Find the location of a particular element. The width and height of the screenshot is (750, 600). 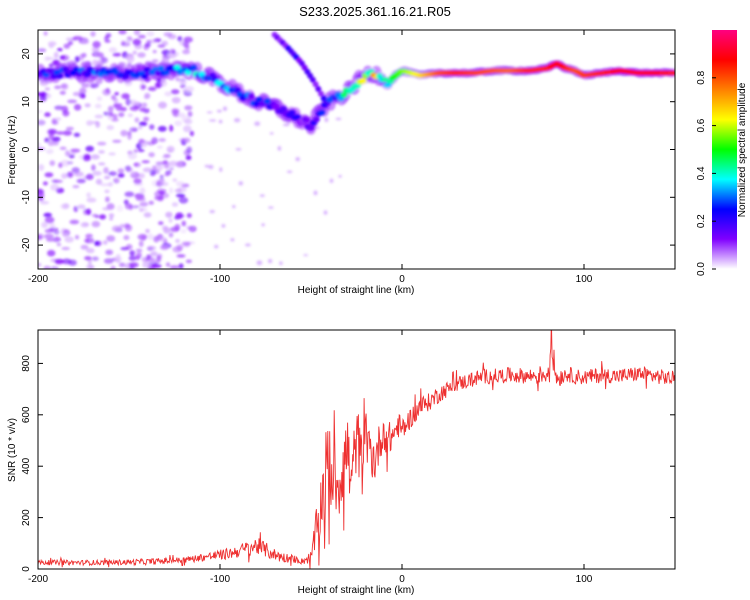

x-tick-label: 100 is located at coordinates (584, 579).